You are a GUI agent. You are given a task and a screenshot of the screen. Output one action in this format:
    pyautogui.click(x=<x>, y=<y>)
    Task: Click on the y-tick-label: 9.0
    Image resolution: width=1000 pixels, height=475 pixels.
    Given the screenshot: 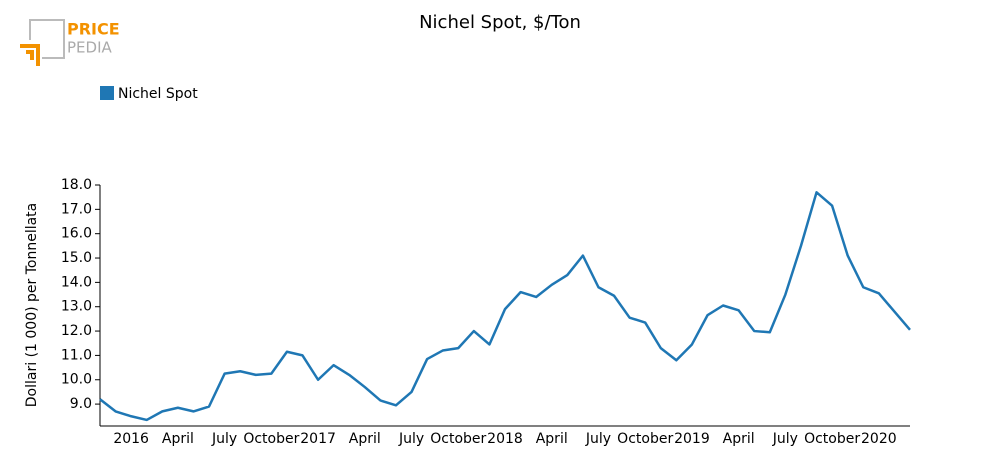 What is the action you would take?
    pyautogui.click(x=81, y=404)
    